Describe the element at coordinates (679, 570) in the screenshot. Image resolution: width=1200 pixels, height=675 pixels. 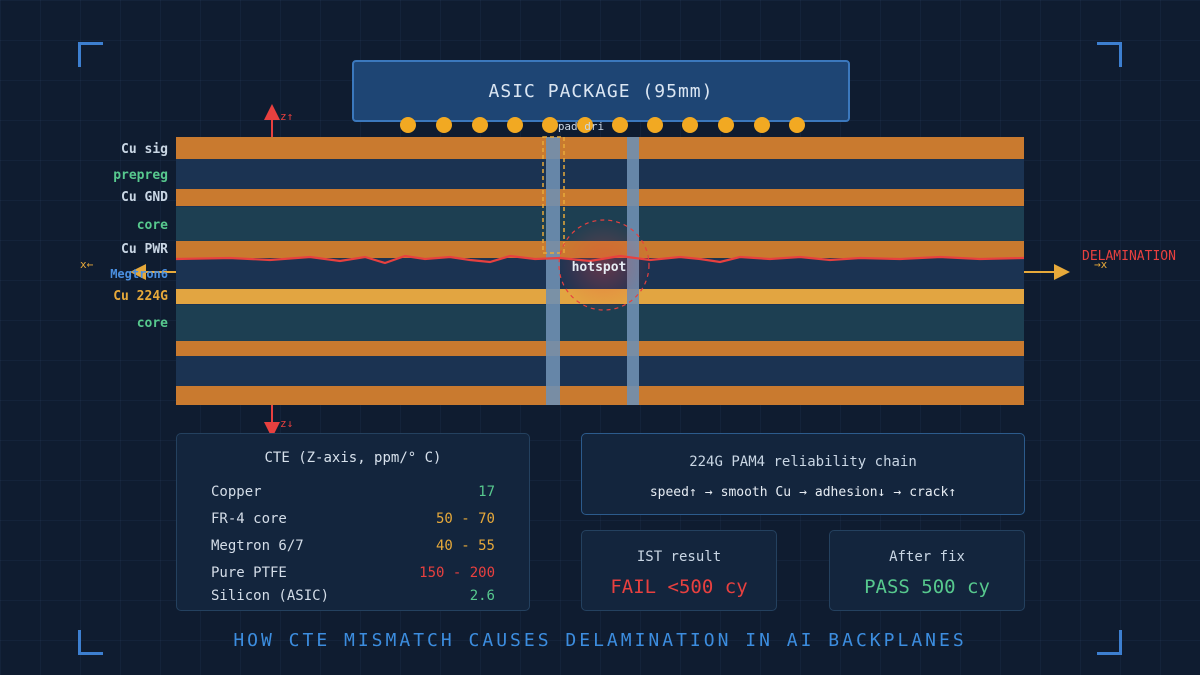
I see `ist-result-panel: IST result FAIL <500 cy` at that location.